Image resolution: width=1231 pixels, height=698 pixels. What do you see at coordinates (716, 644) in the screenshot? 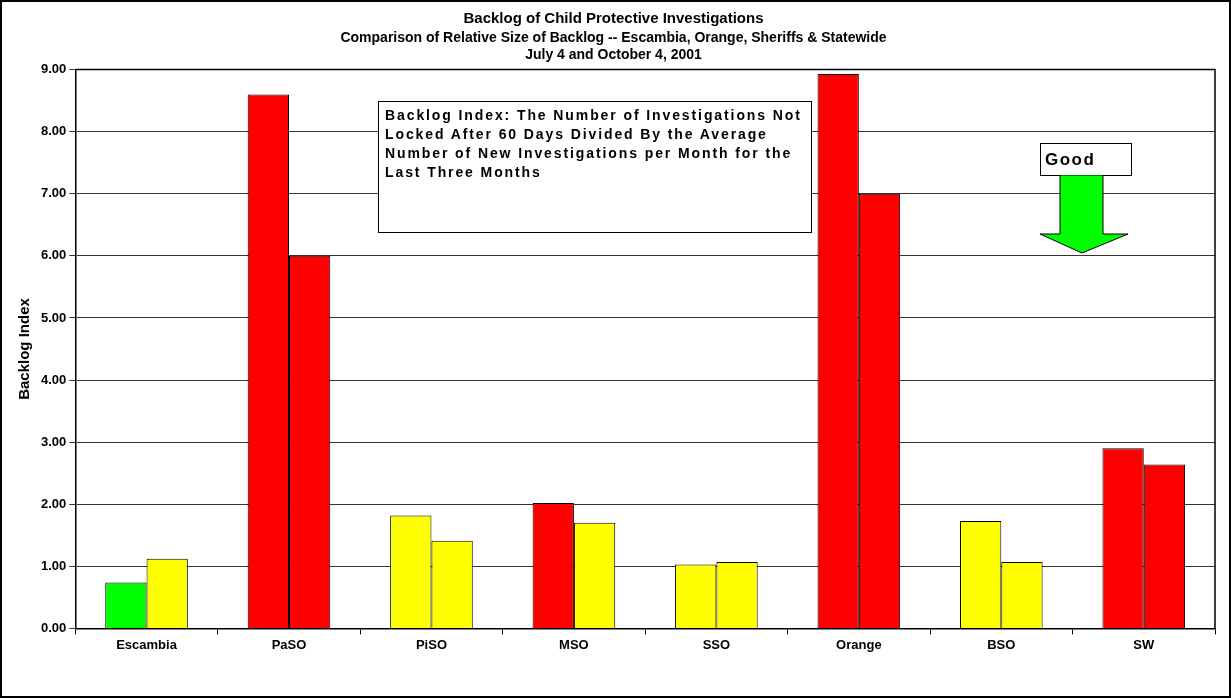
I see `x-tick-label: SSO` at bounding box center [716, 644].